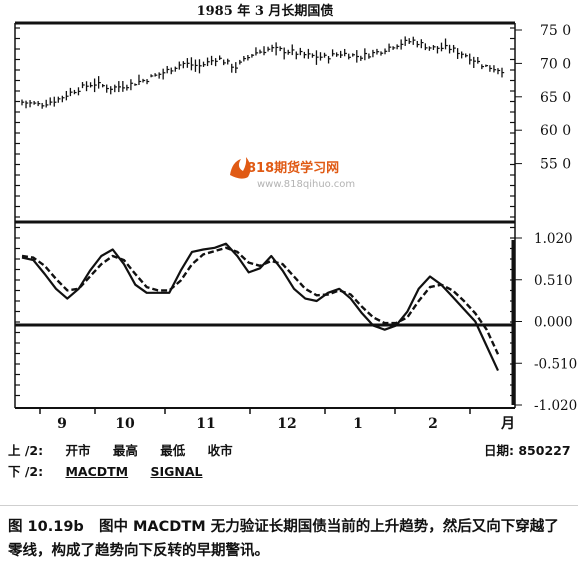 This screenshot has width=578, height=574. I want to click on month-label: 10, so click(125, 424).